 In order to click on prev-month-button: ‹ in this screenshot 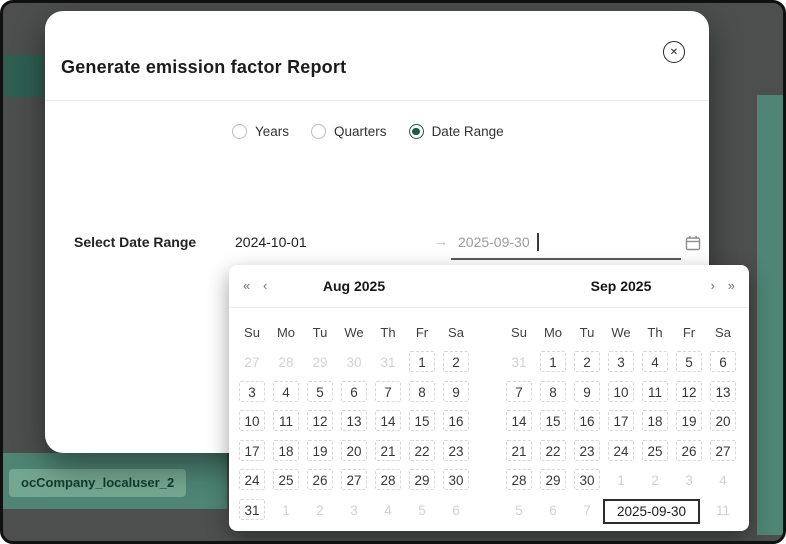, I will do `click(265, 285)`.